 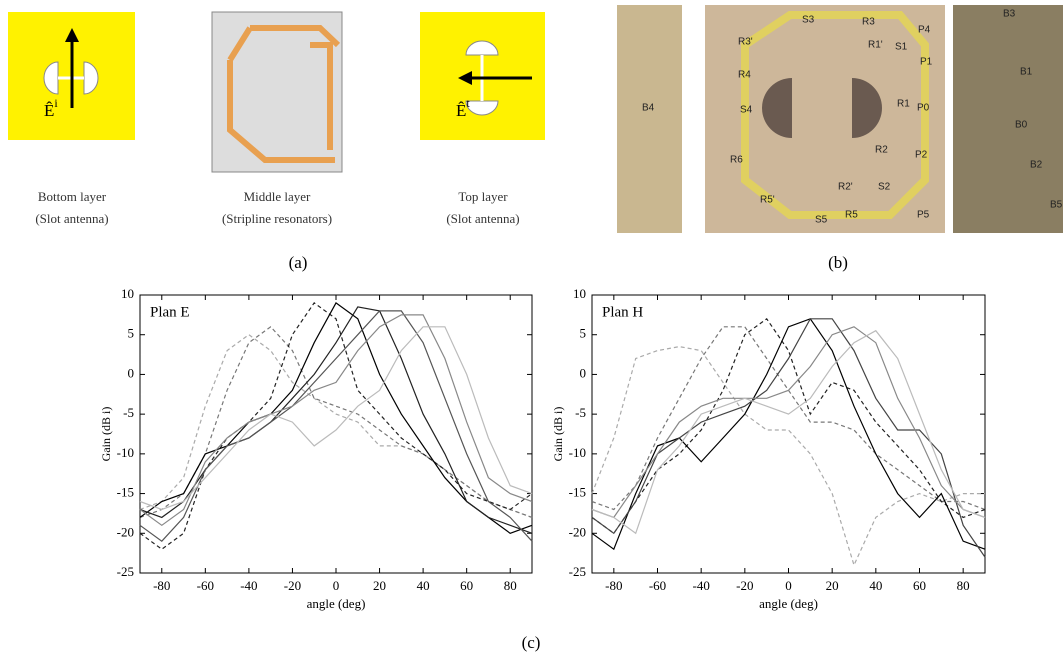 I want to click on x-tick-label: -80, so click(x=613, y=585).